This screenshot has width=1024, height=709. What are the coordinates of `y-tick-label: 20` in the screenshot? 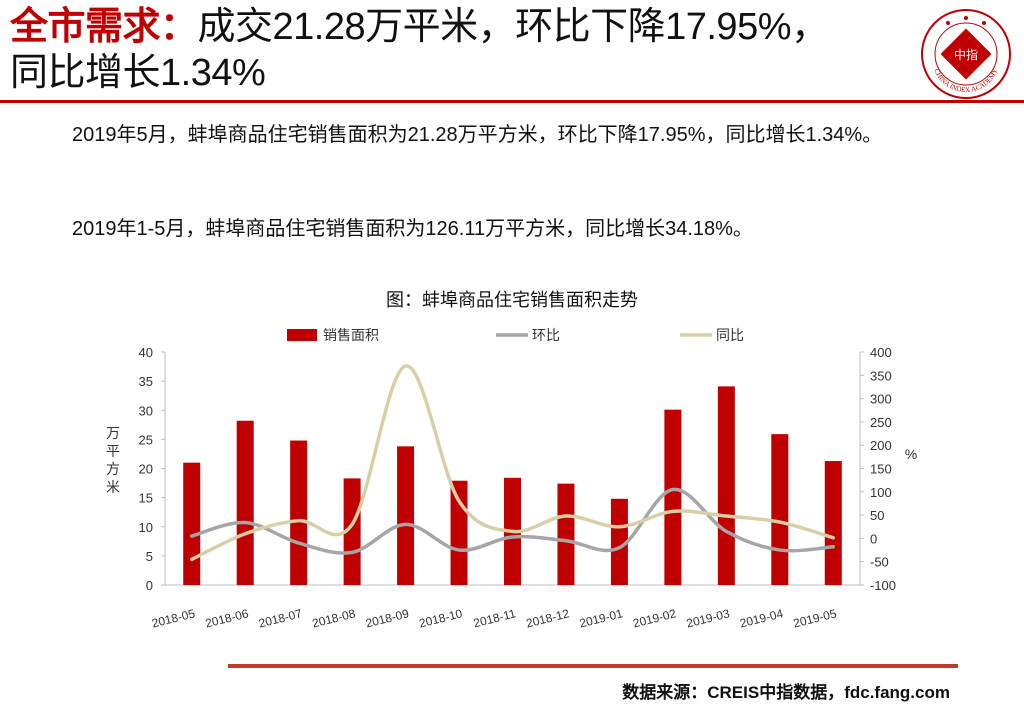 It's located at (146, 469).